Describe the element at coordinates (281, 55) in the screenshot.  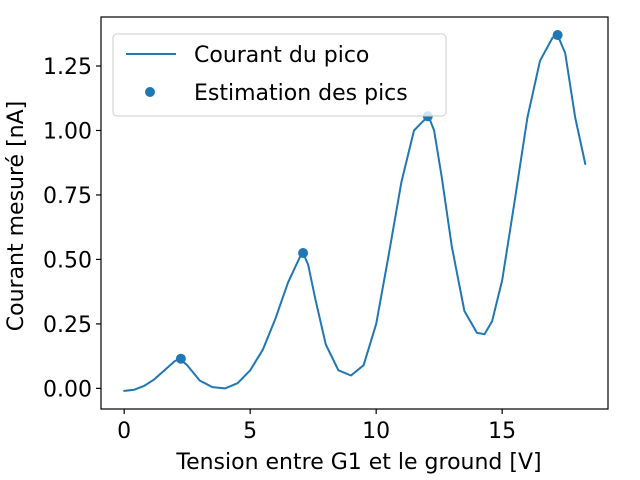
I see `legend-label-line: Courant du pico` at that location.